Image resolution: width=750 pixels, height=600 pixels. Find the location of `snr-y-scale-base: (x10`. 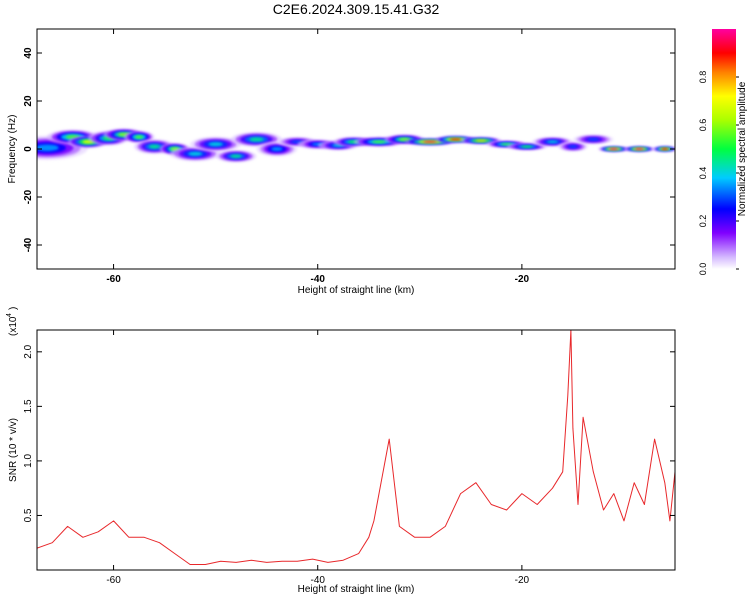

snr-y-scale-base: (x10 is located at coordinates (13, 326).